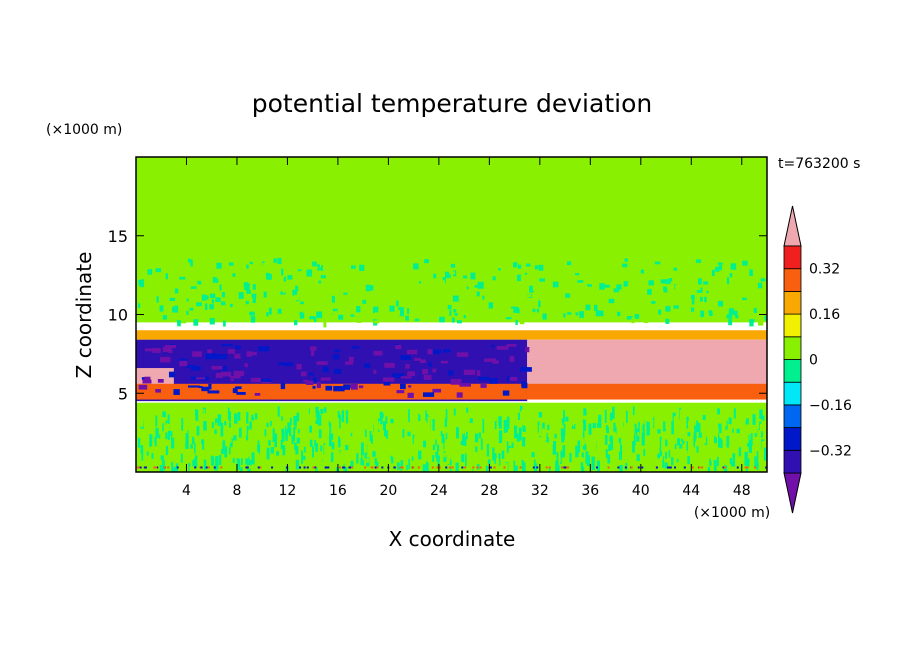 This screenshot has height=654, width=904. I want to click on x-tick-label: 8, so click(236, 491).